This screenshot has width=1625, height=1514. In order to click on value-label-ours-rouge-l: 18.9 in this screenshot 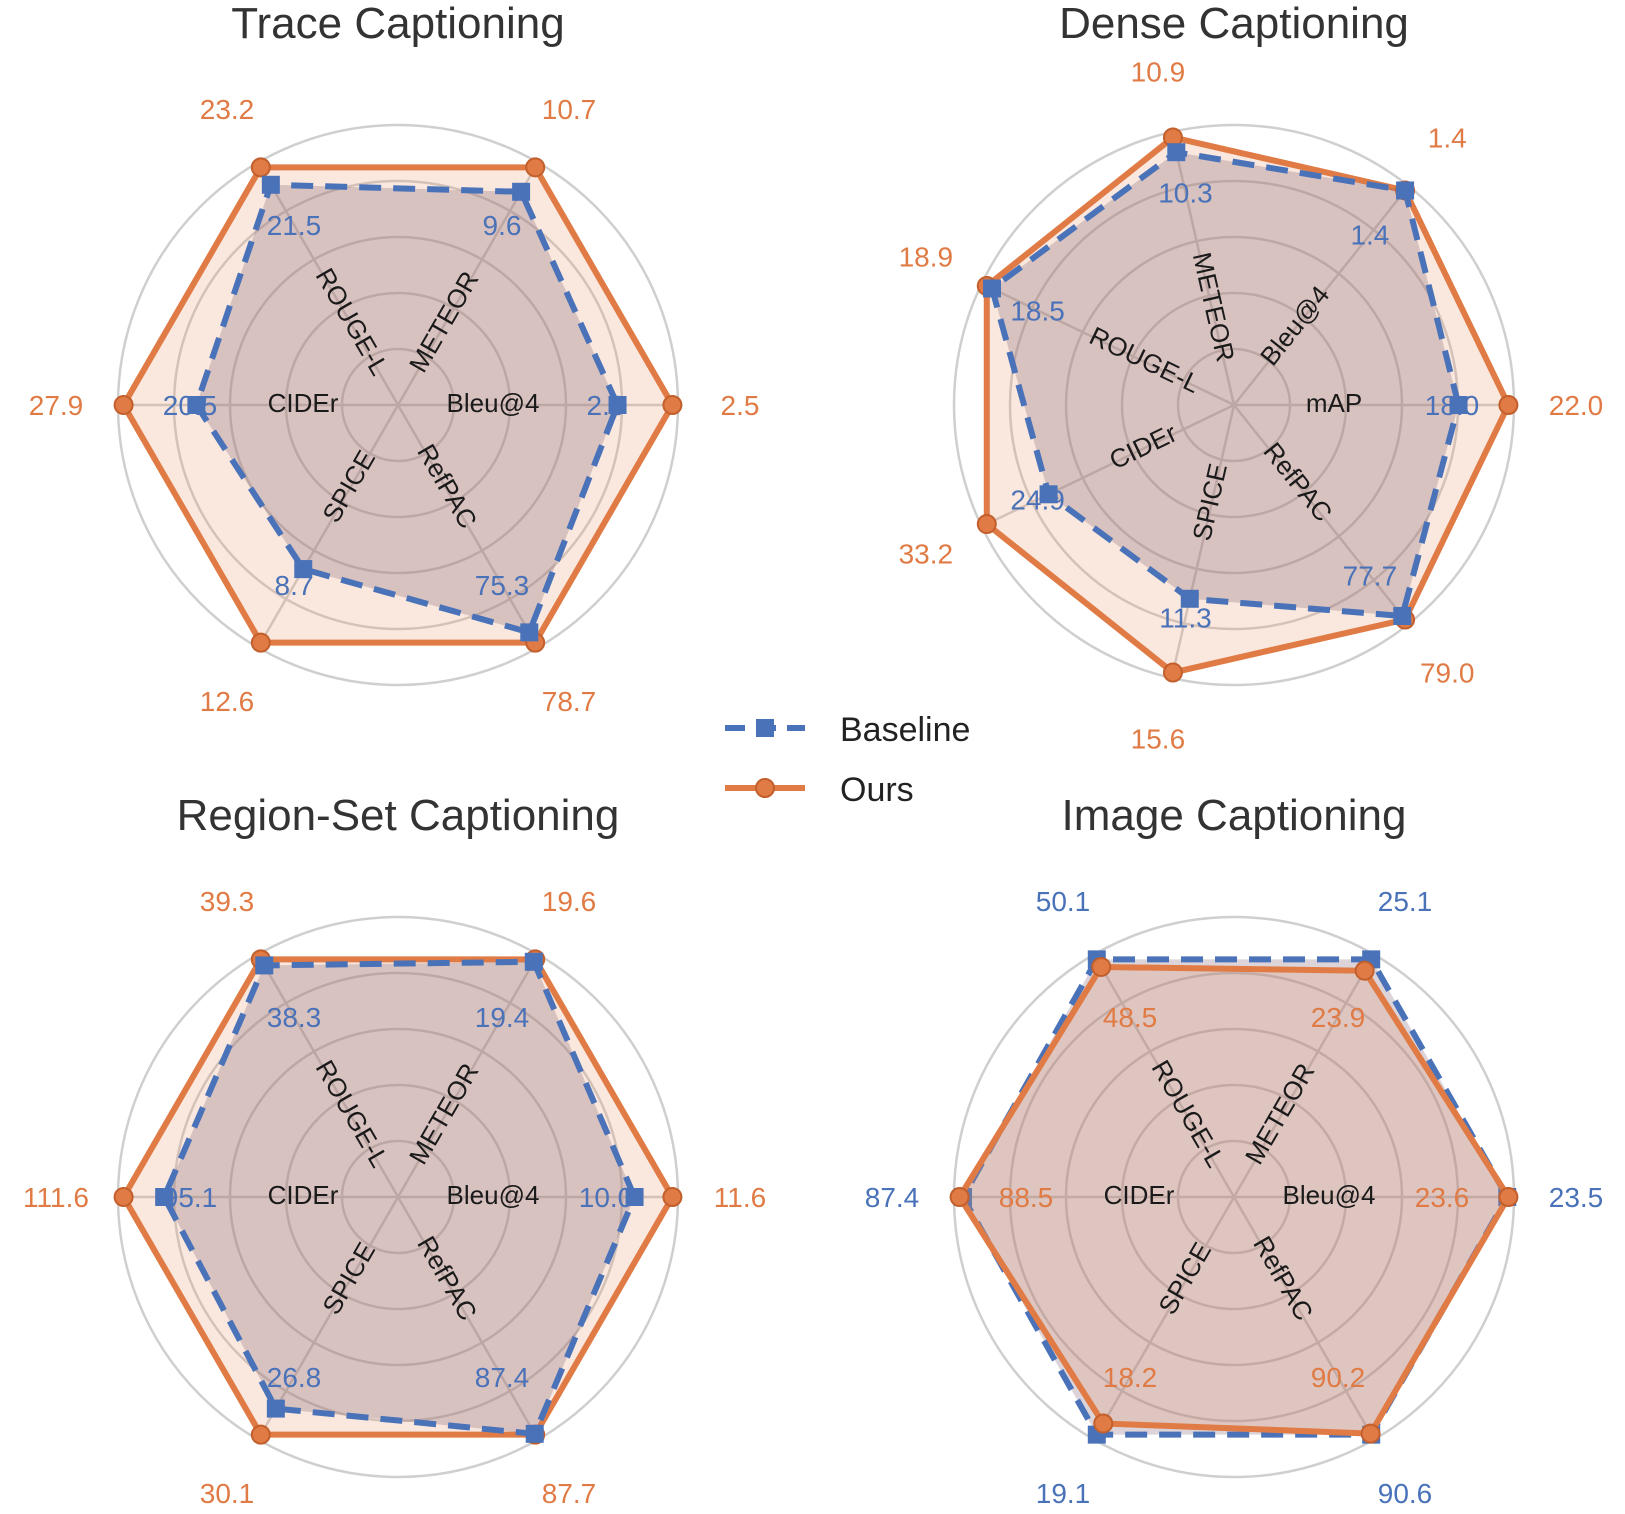, I will do `click(926, 257)`.